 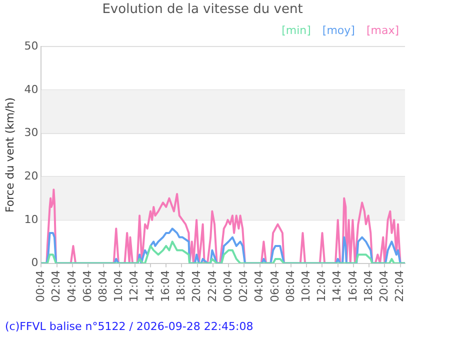 What do you see at coordinates (9, 155) in the screenshot?
I see `y-axis-title: Force du vent (km/h)` at bounding box center [9, 155].